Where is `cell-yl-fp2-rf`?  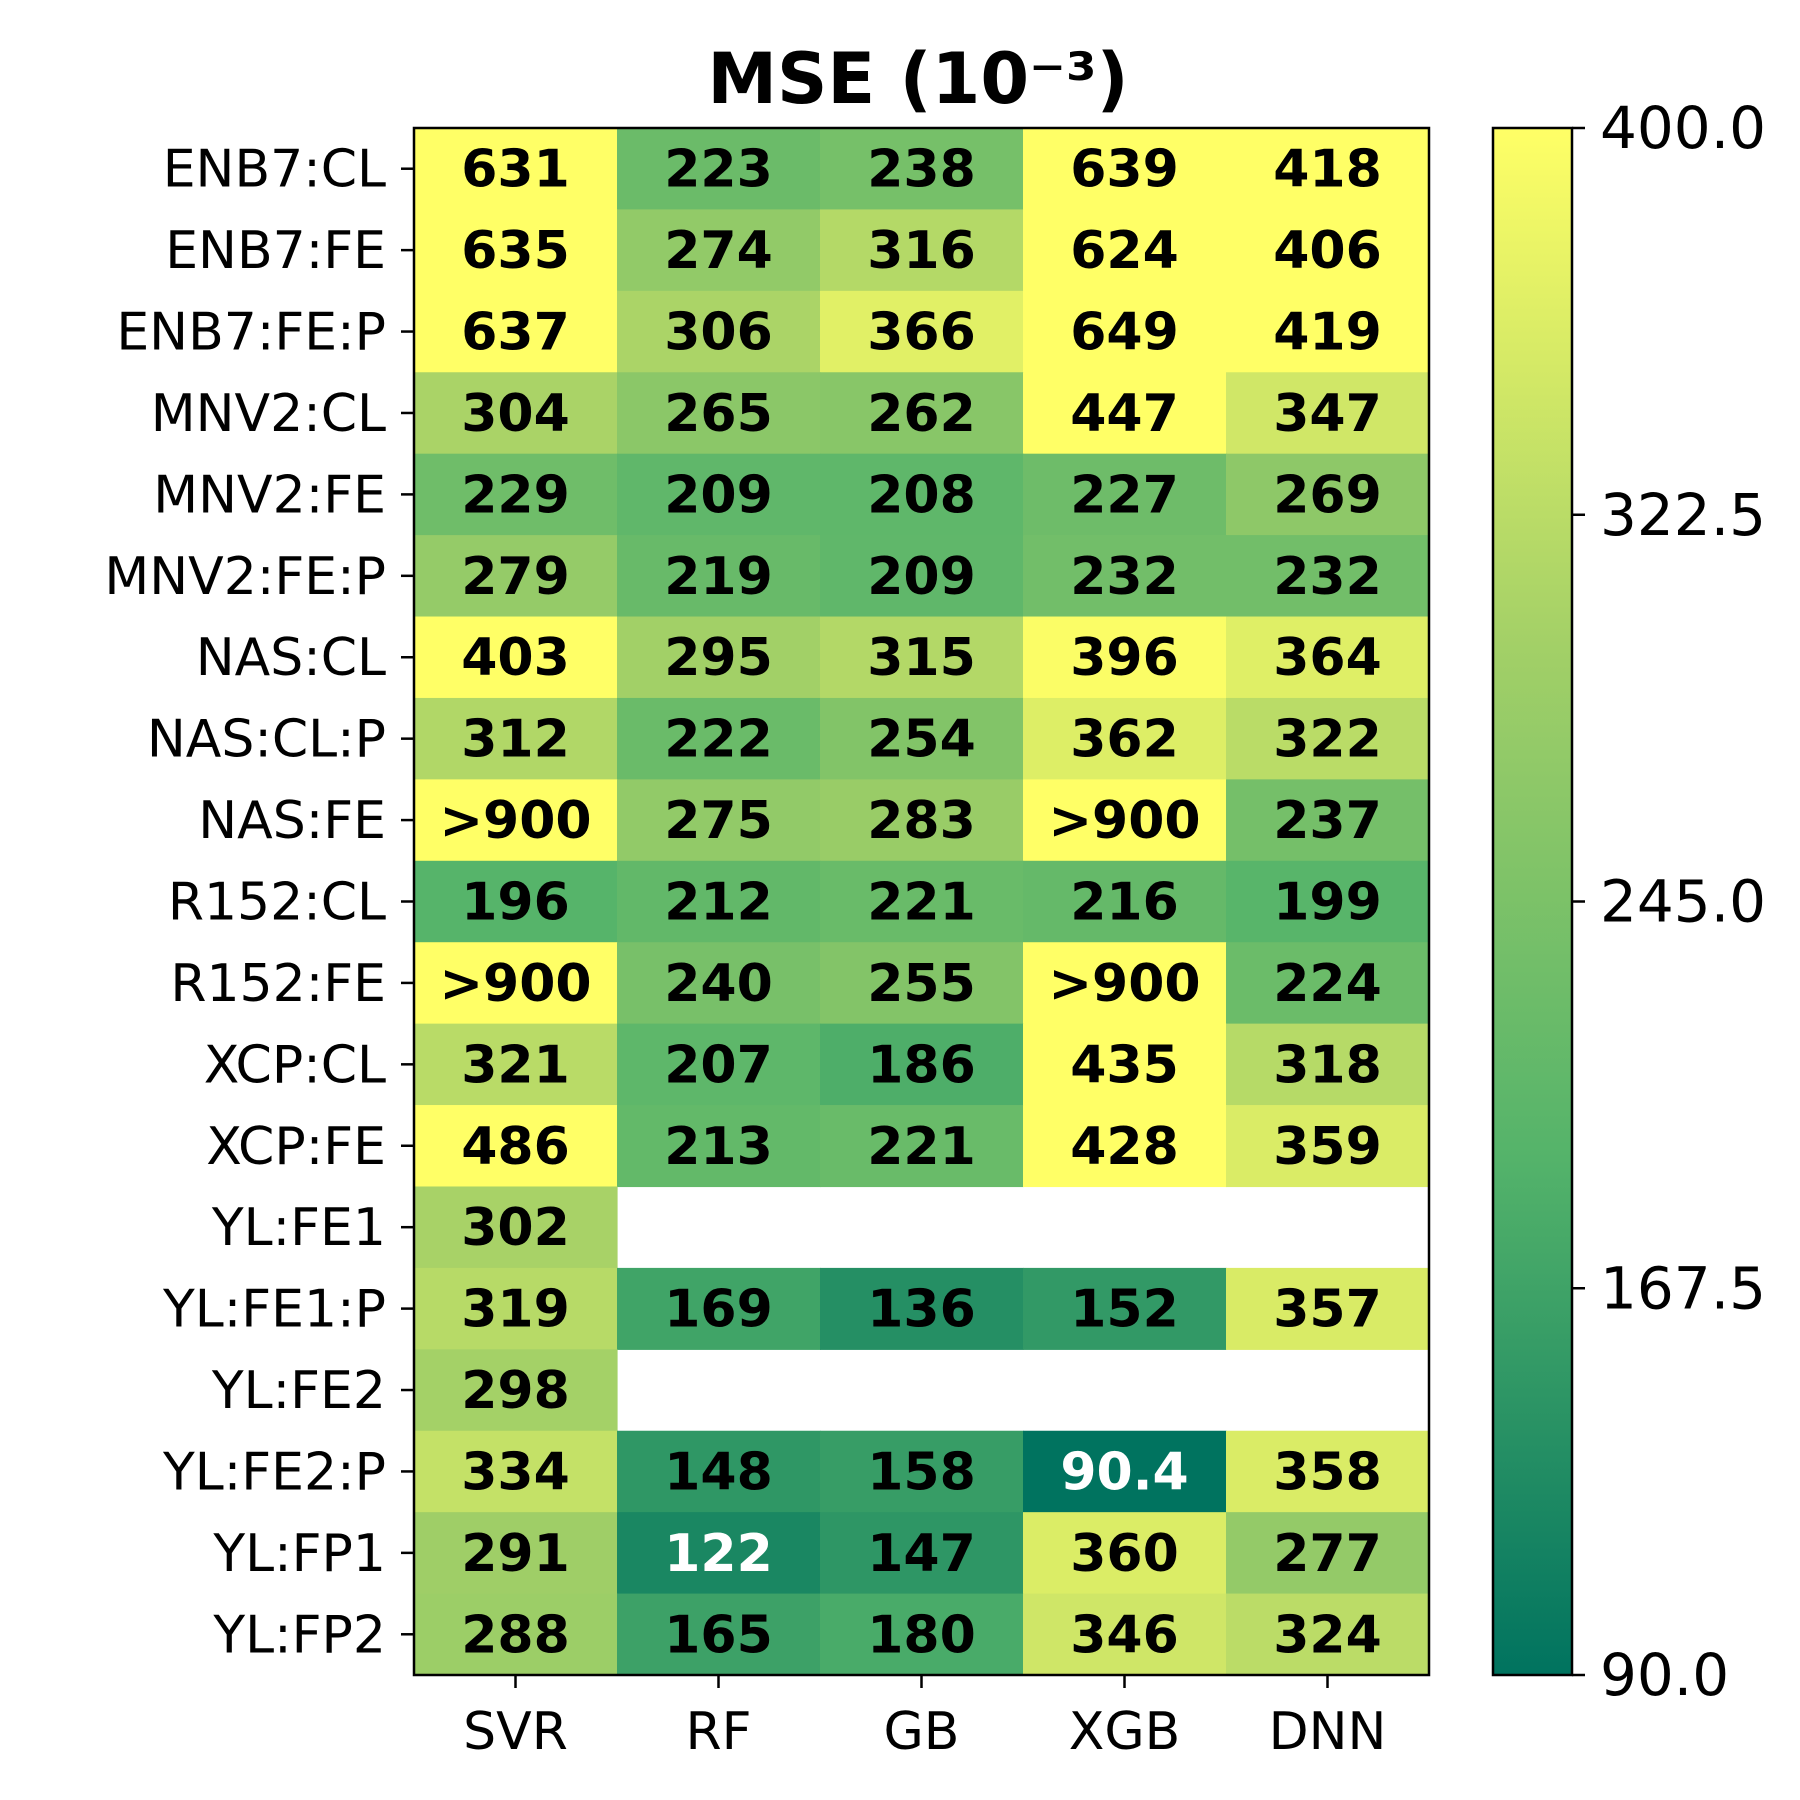
cell-yl-fp2-rf is located at coordinates (719, 1634).